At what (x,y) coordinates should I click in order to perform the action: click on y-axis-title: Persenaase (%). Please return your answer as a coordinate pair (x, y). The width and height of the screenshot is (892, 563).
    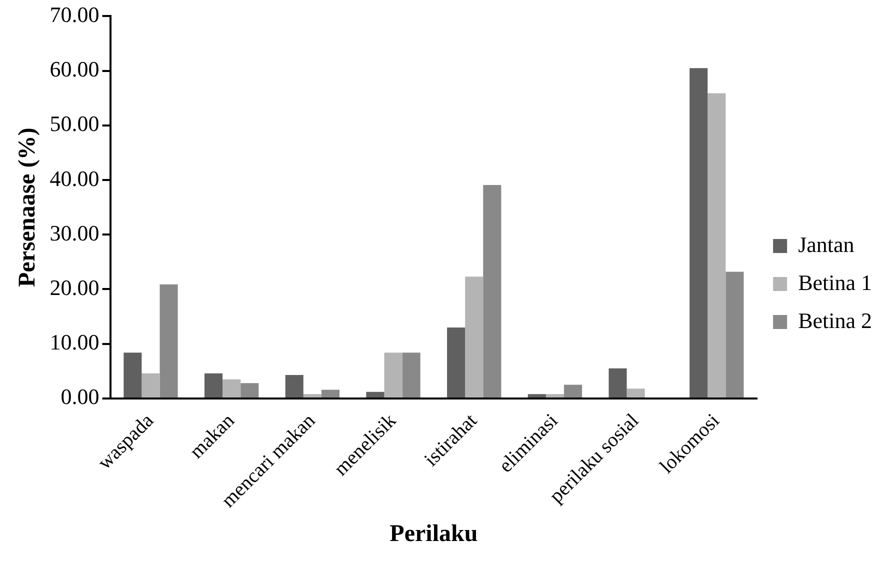
    Looking at the image, I should click on (27, 207).